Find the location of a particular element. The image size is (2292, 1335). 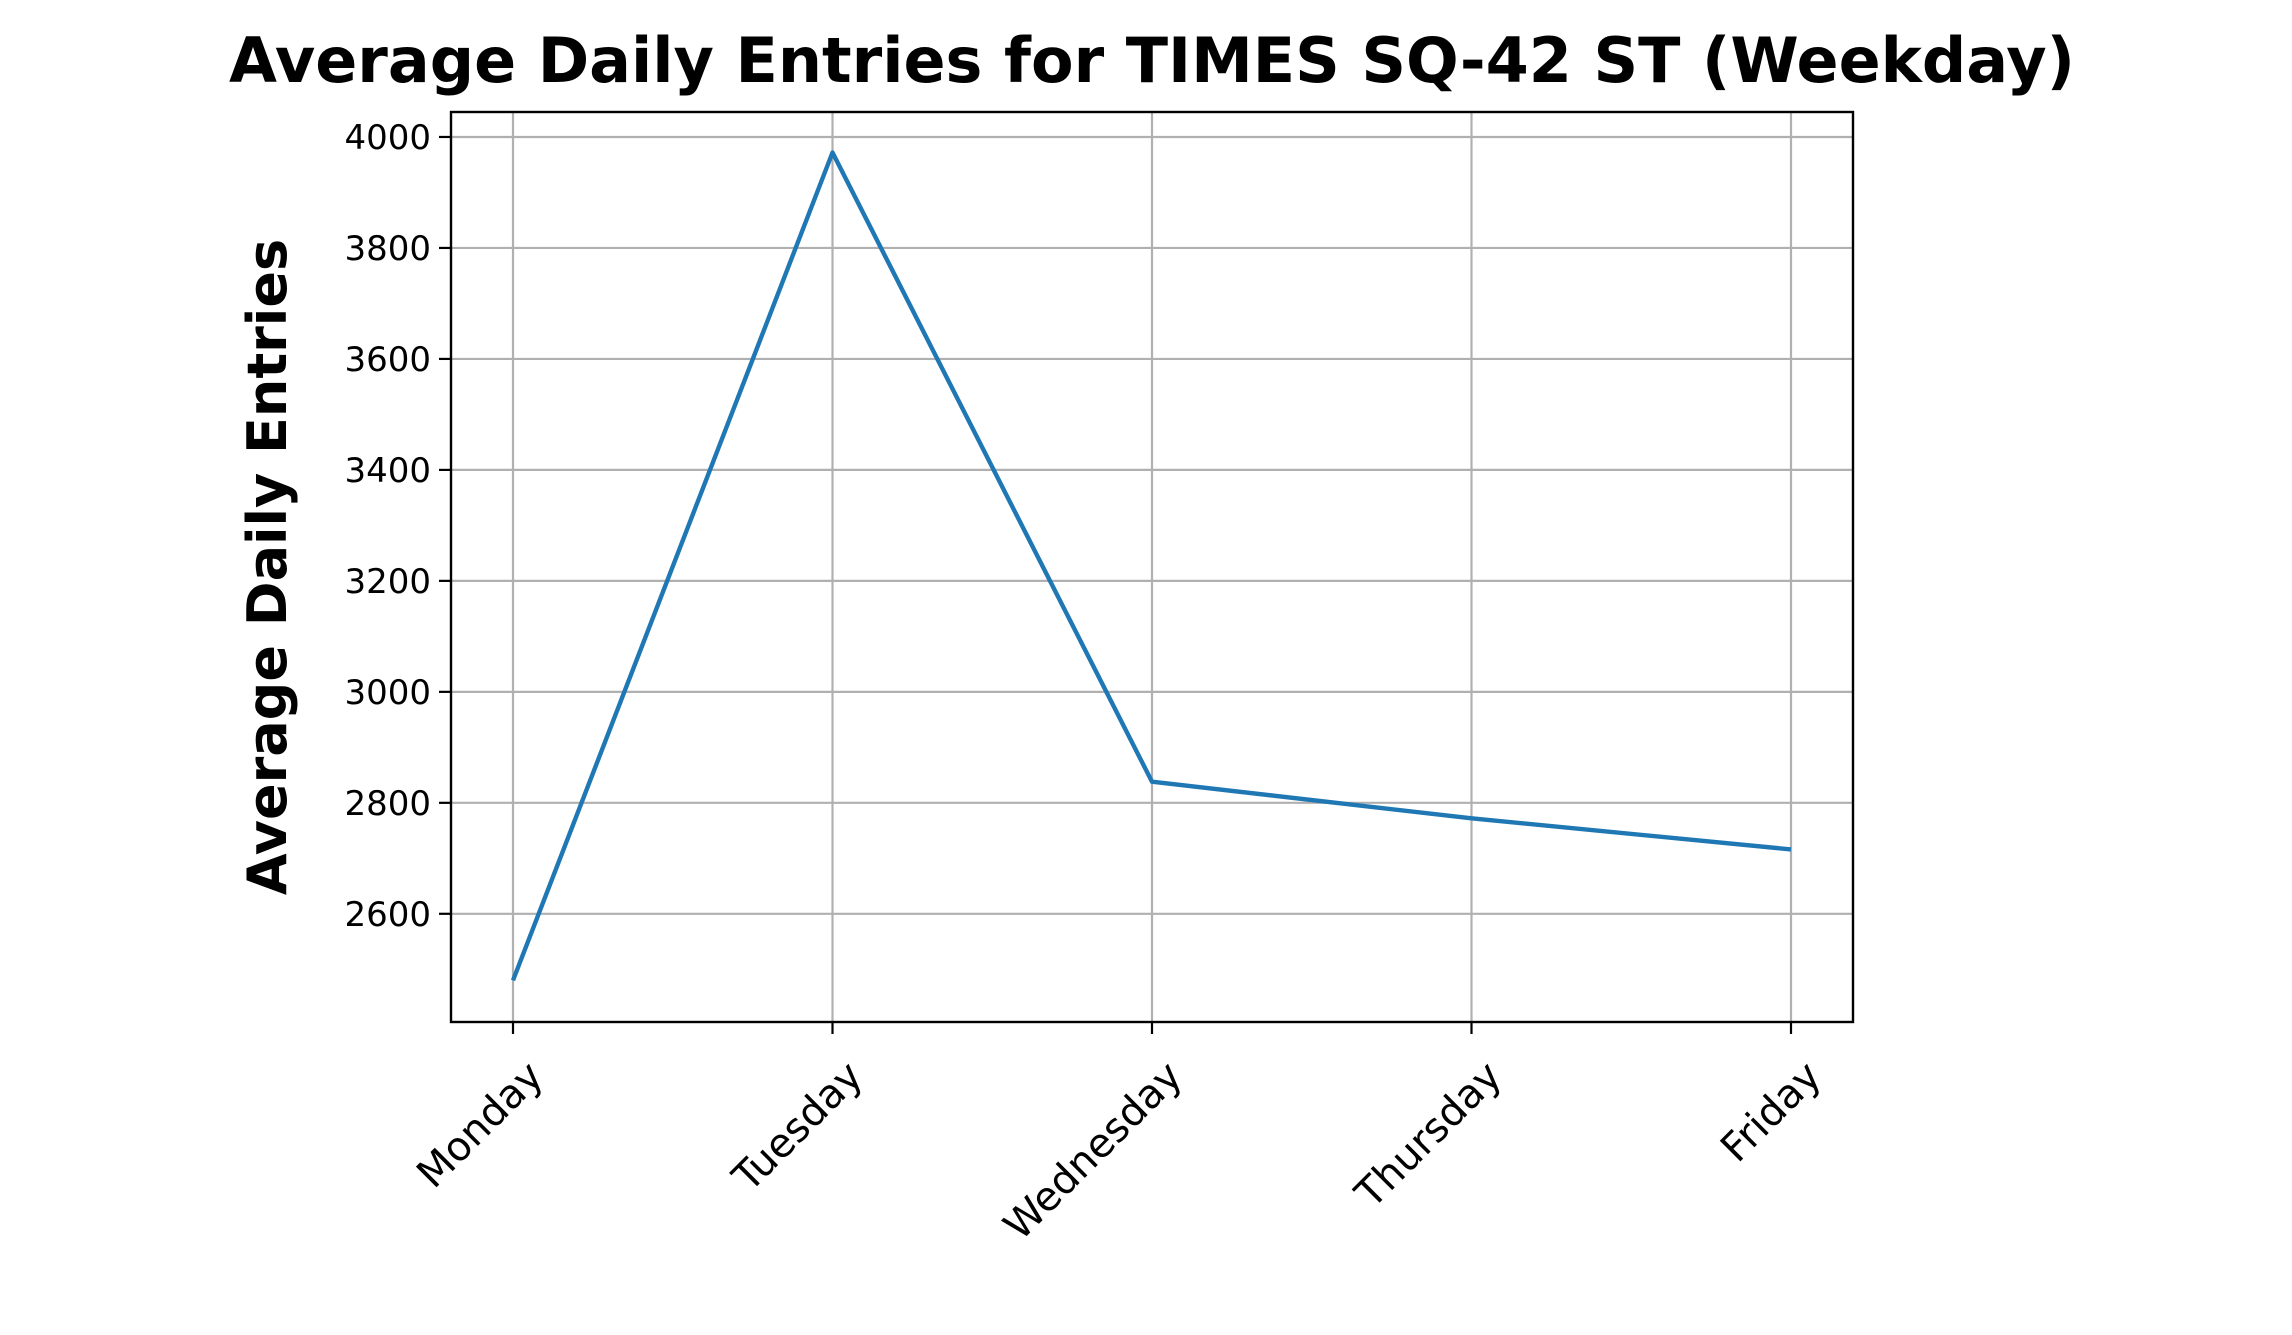

x-axis-ticks: Monday Tuesday Wednesday Thursday Friday is located at coordinates (1119, 1135).